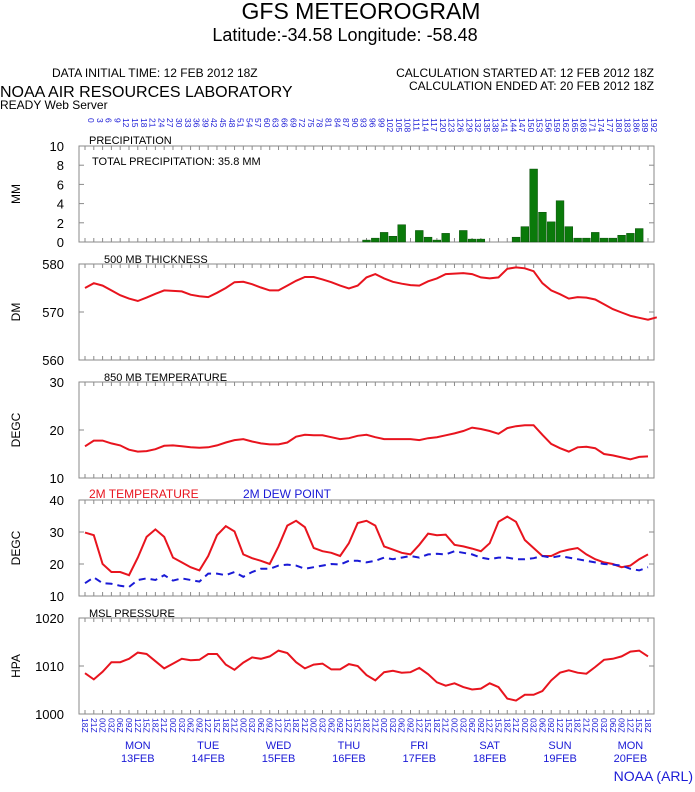  What do you see at coordinates (138, 746) in the screenshot?
I see `day-label: MON` at bounding box center [138, 746].